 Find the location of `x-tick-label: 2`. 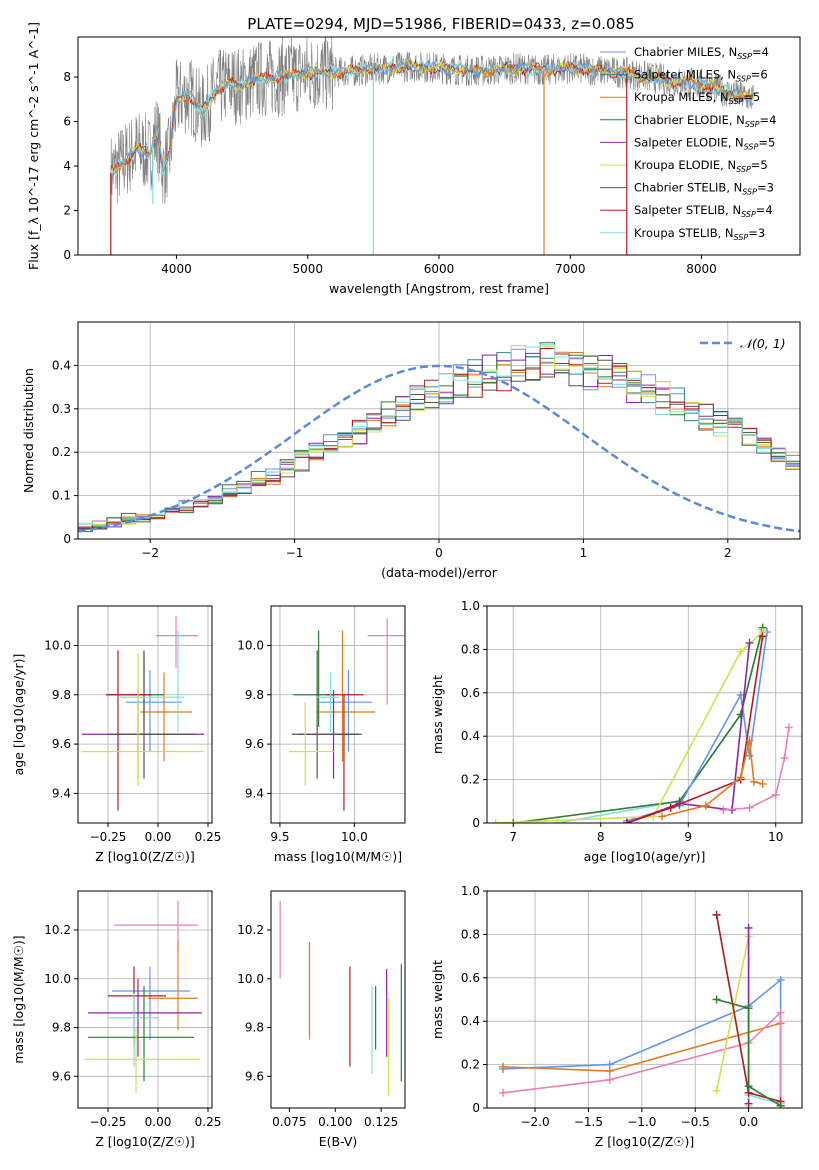

x-tick-label: 2 is located at coordinates (728, 553).